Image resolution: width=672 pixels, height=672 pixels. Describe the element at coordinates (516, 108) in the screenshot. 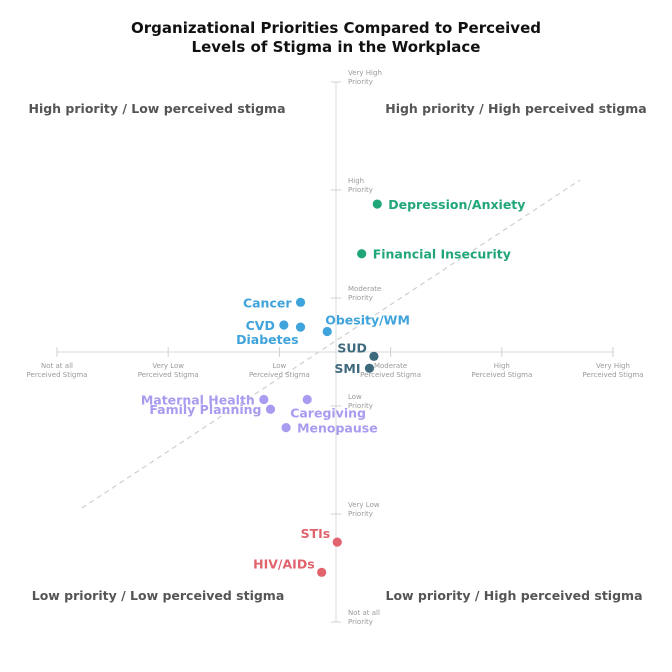

I see `quadrant-label-top-right: High priority / High perceived stigma` at that location.